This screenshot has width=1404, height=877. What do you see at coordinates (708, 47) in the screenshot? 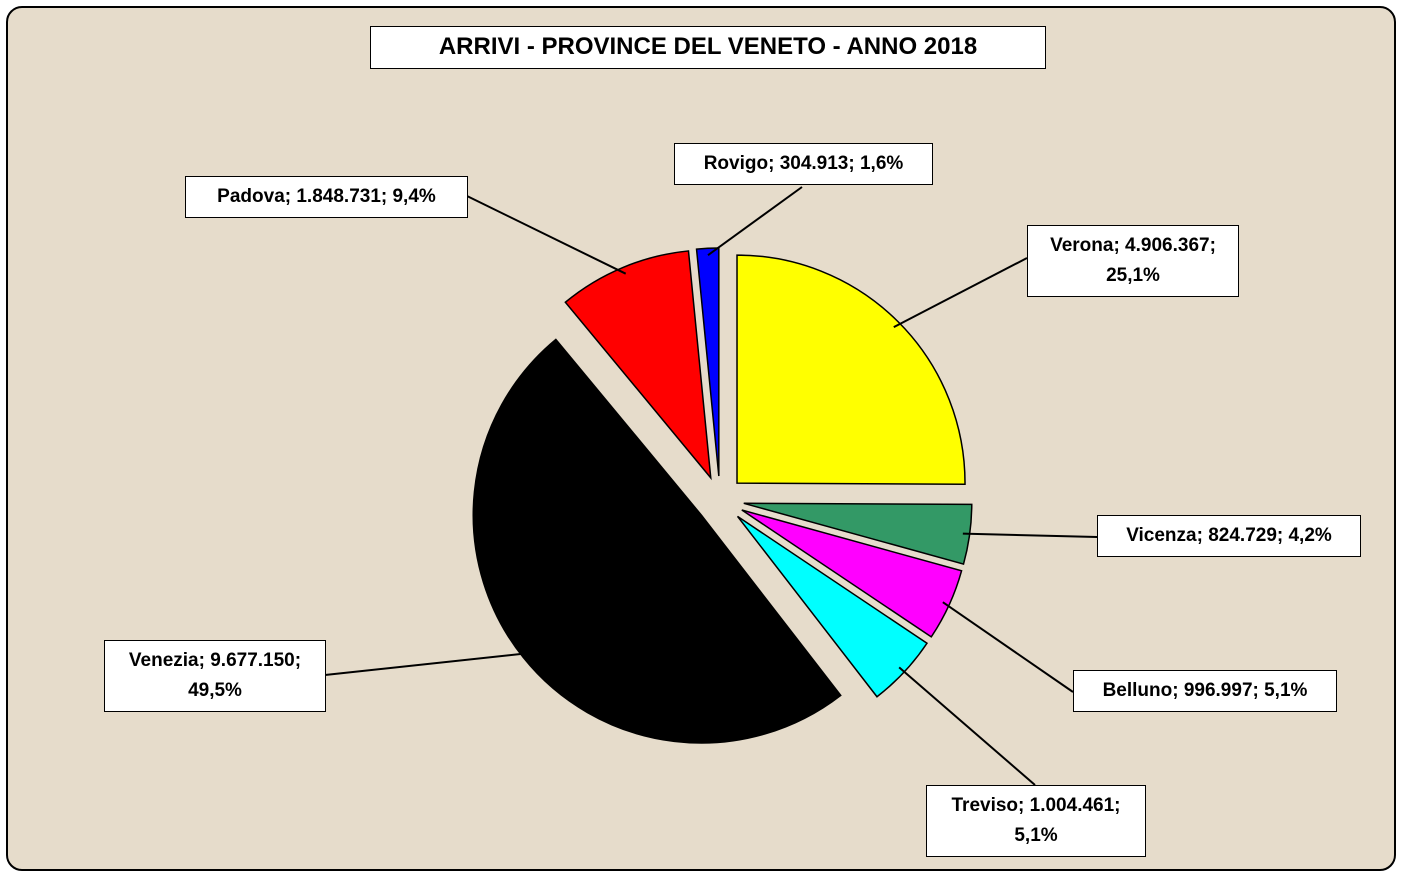
I see `chart-title: ARRIVI - PROVINCE DEL VENETO - ANNO 2018` at bounding box center [708, 47].